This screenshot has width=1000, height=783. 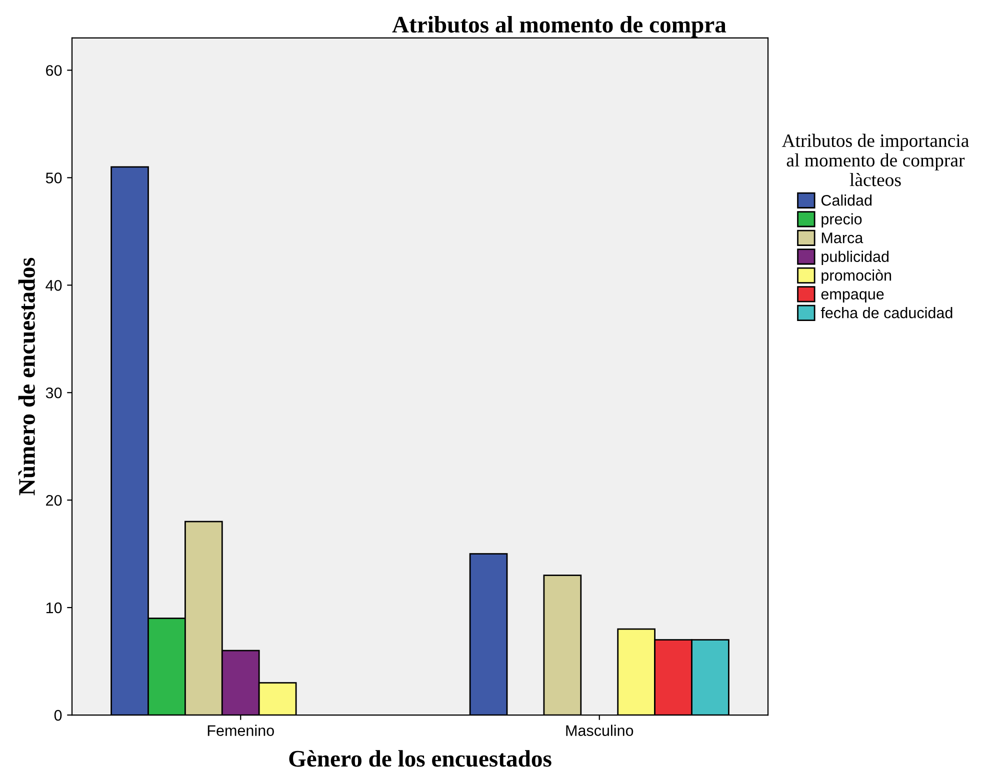 I want to click on x-axis-title: Gènero de los encuestados, so click(x=420, y=758).